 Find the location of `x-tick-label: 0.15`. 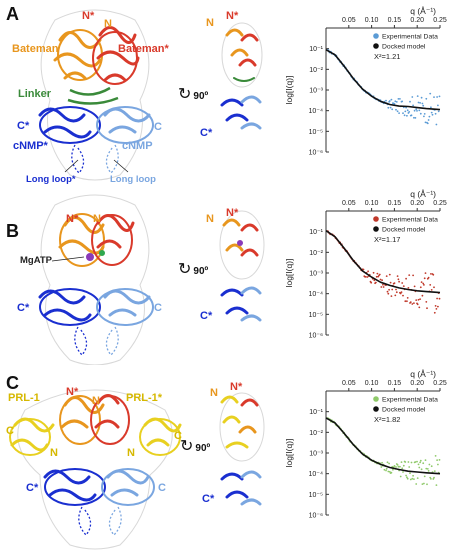

x-tick-label: 0.15 is located at coordinates (395, 383).